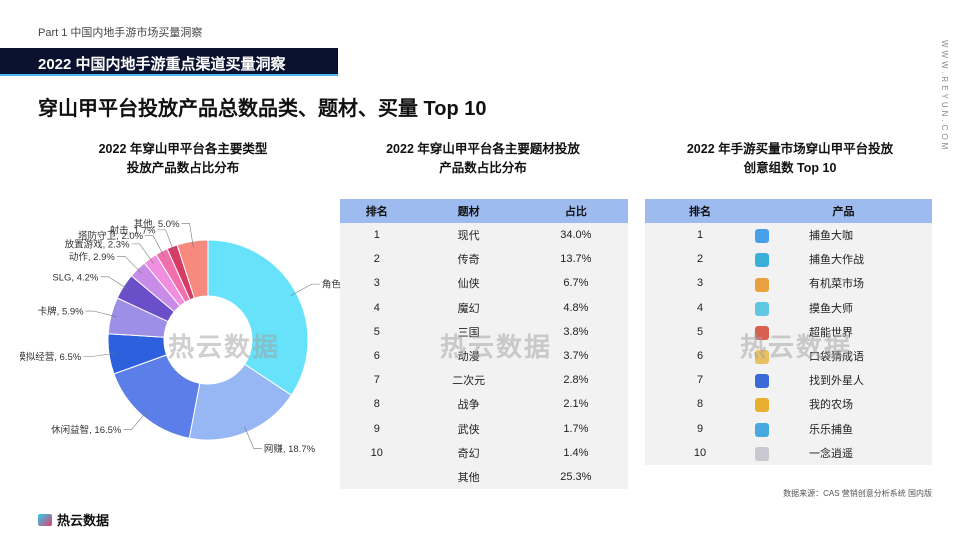 This screenshot has width=968, height=544. What do you see at coordinates (944, 96) in the screenshot?
I see `site-url-vertical: WWW.REYUN.COM` at bounding box center [944, 96].